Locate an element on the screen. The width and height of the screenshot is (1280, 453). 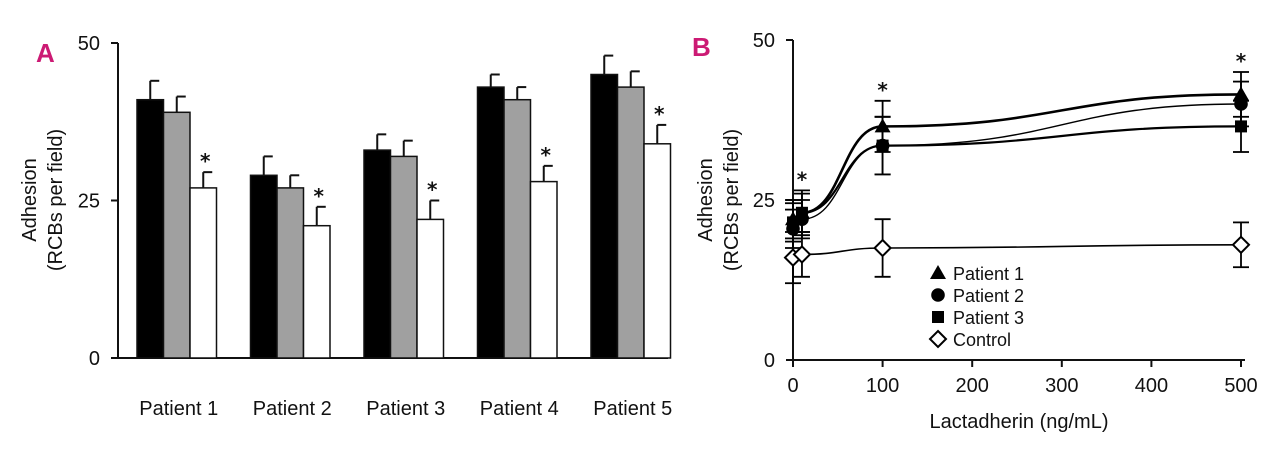
panel-b-legend-label: Control is located at coordinates (982, 340).